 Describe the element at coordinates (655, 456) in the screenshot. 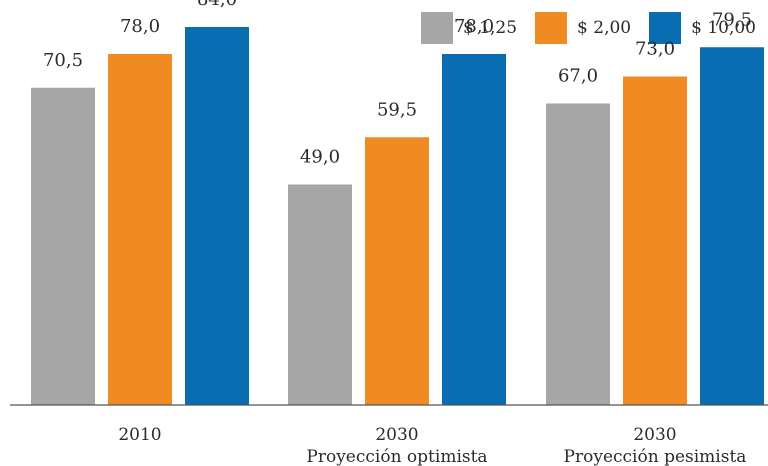

I see `x-tick-label: Proyección pesimista` at that location.